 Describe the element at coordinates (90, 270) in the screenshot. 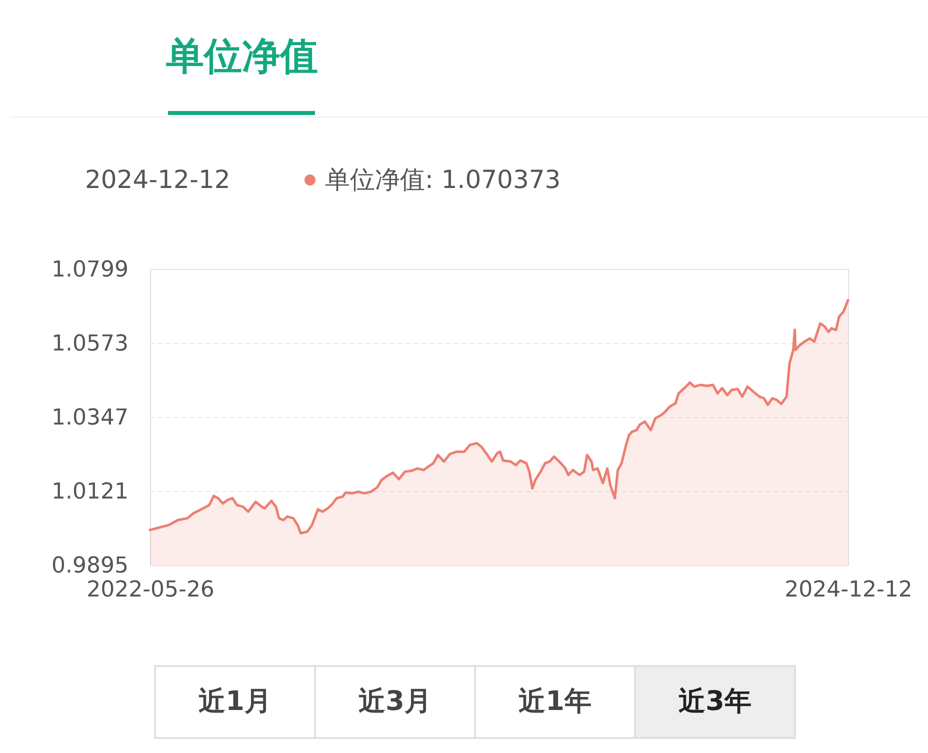

I see `y-tick-label: 1.0799` at that location.